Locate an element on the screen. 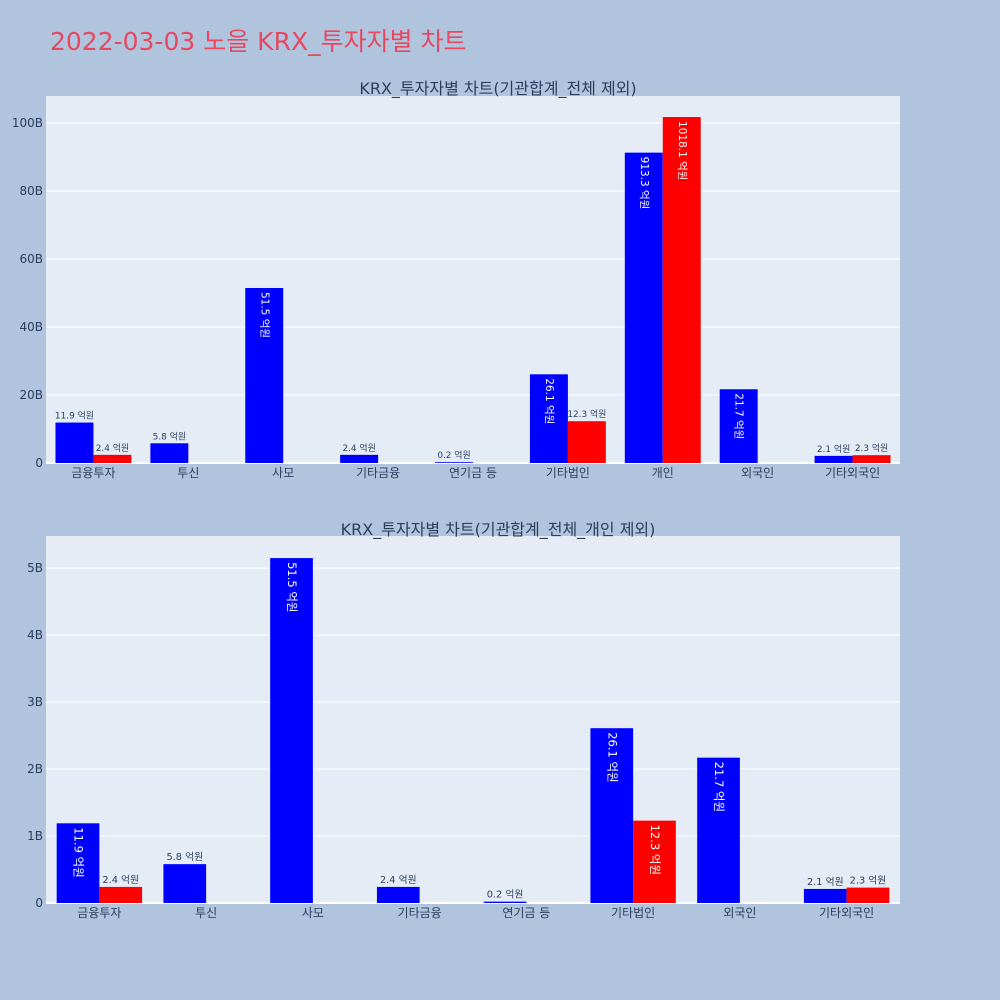 This screenshot has height=1000, width=1000. y-tick-label: 2B is located at coordinates (35, 769).